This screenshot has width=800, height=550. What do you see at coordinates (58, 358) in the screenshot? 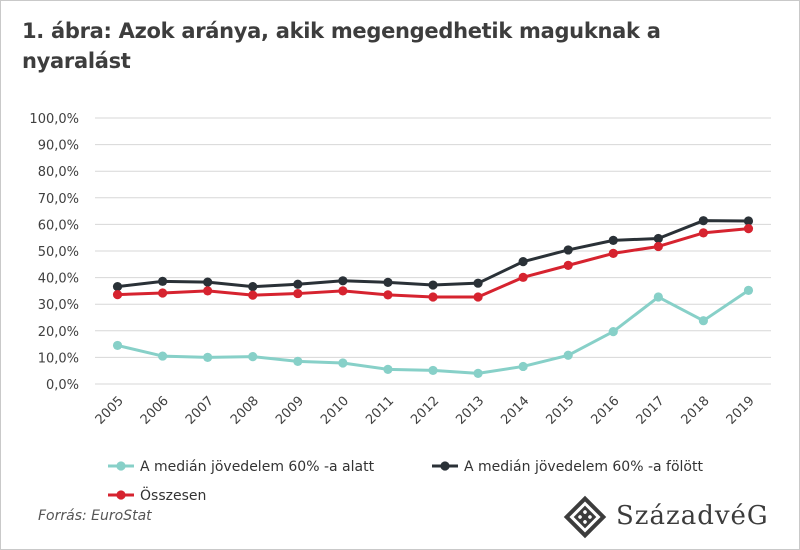
I see `y-tick-label: 10,0%` at bounding box center [58, 358].